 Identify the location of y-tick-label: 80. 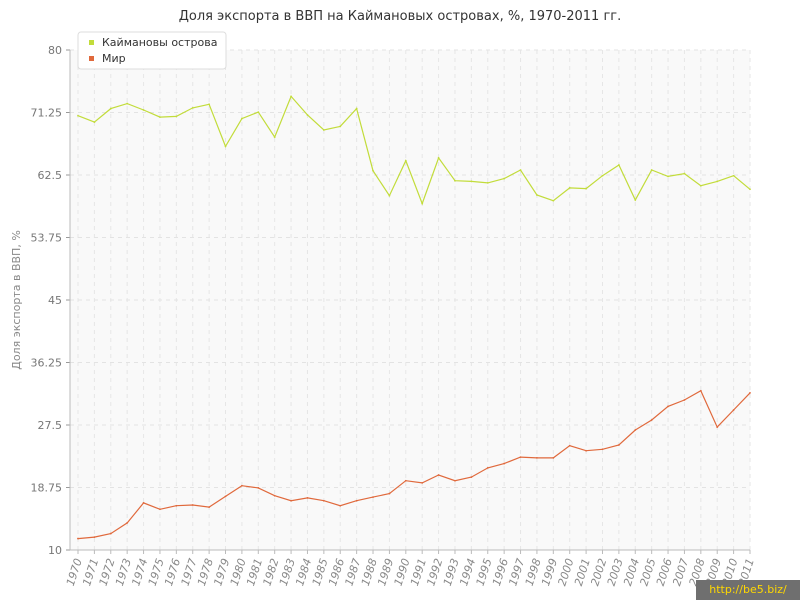
(55, 50).